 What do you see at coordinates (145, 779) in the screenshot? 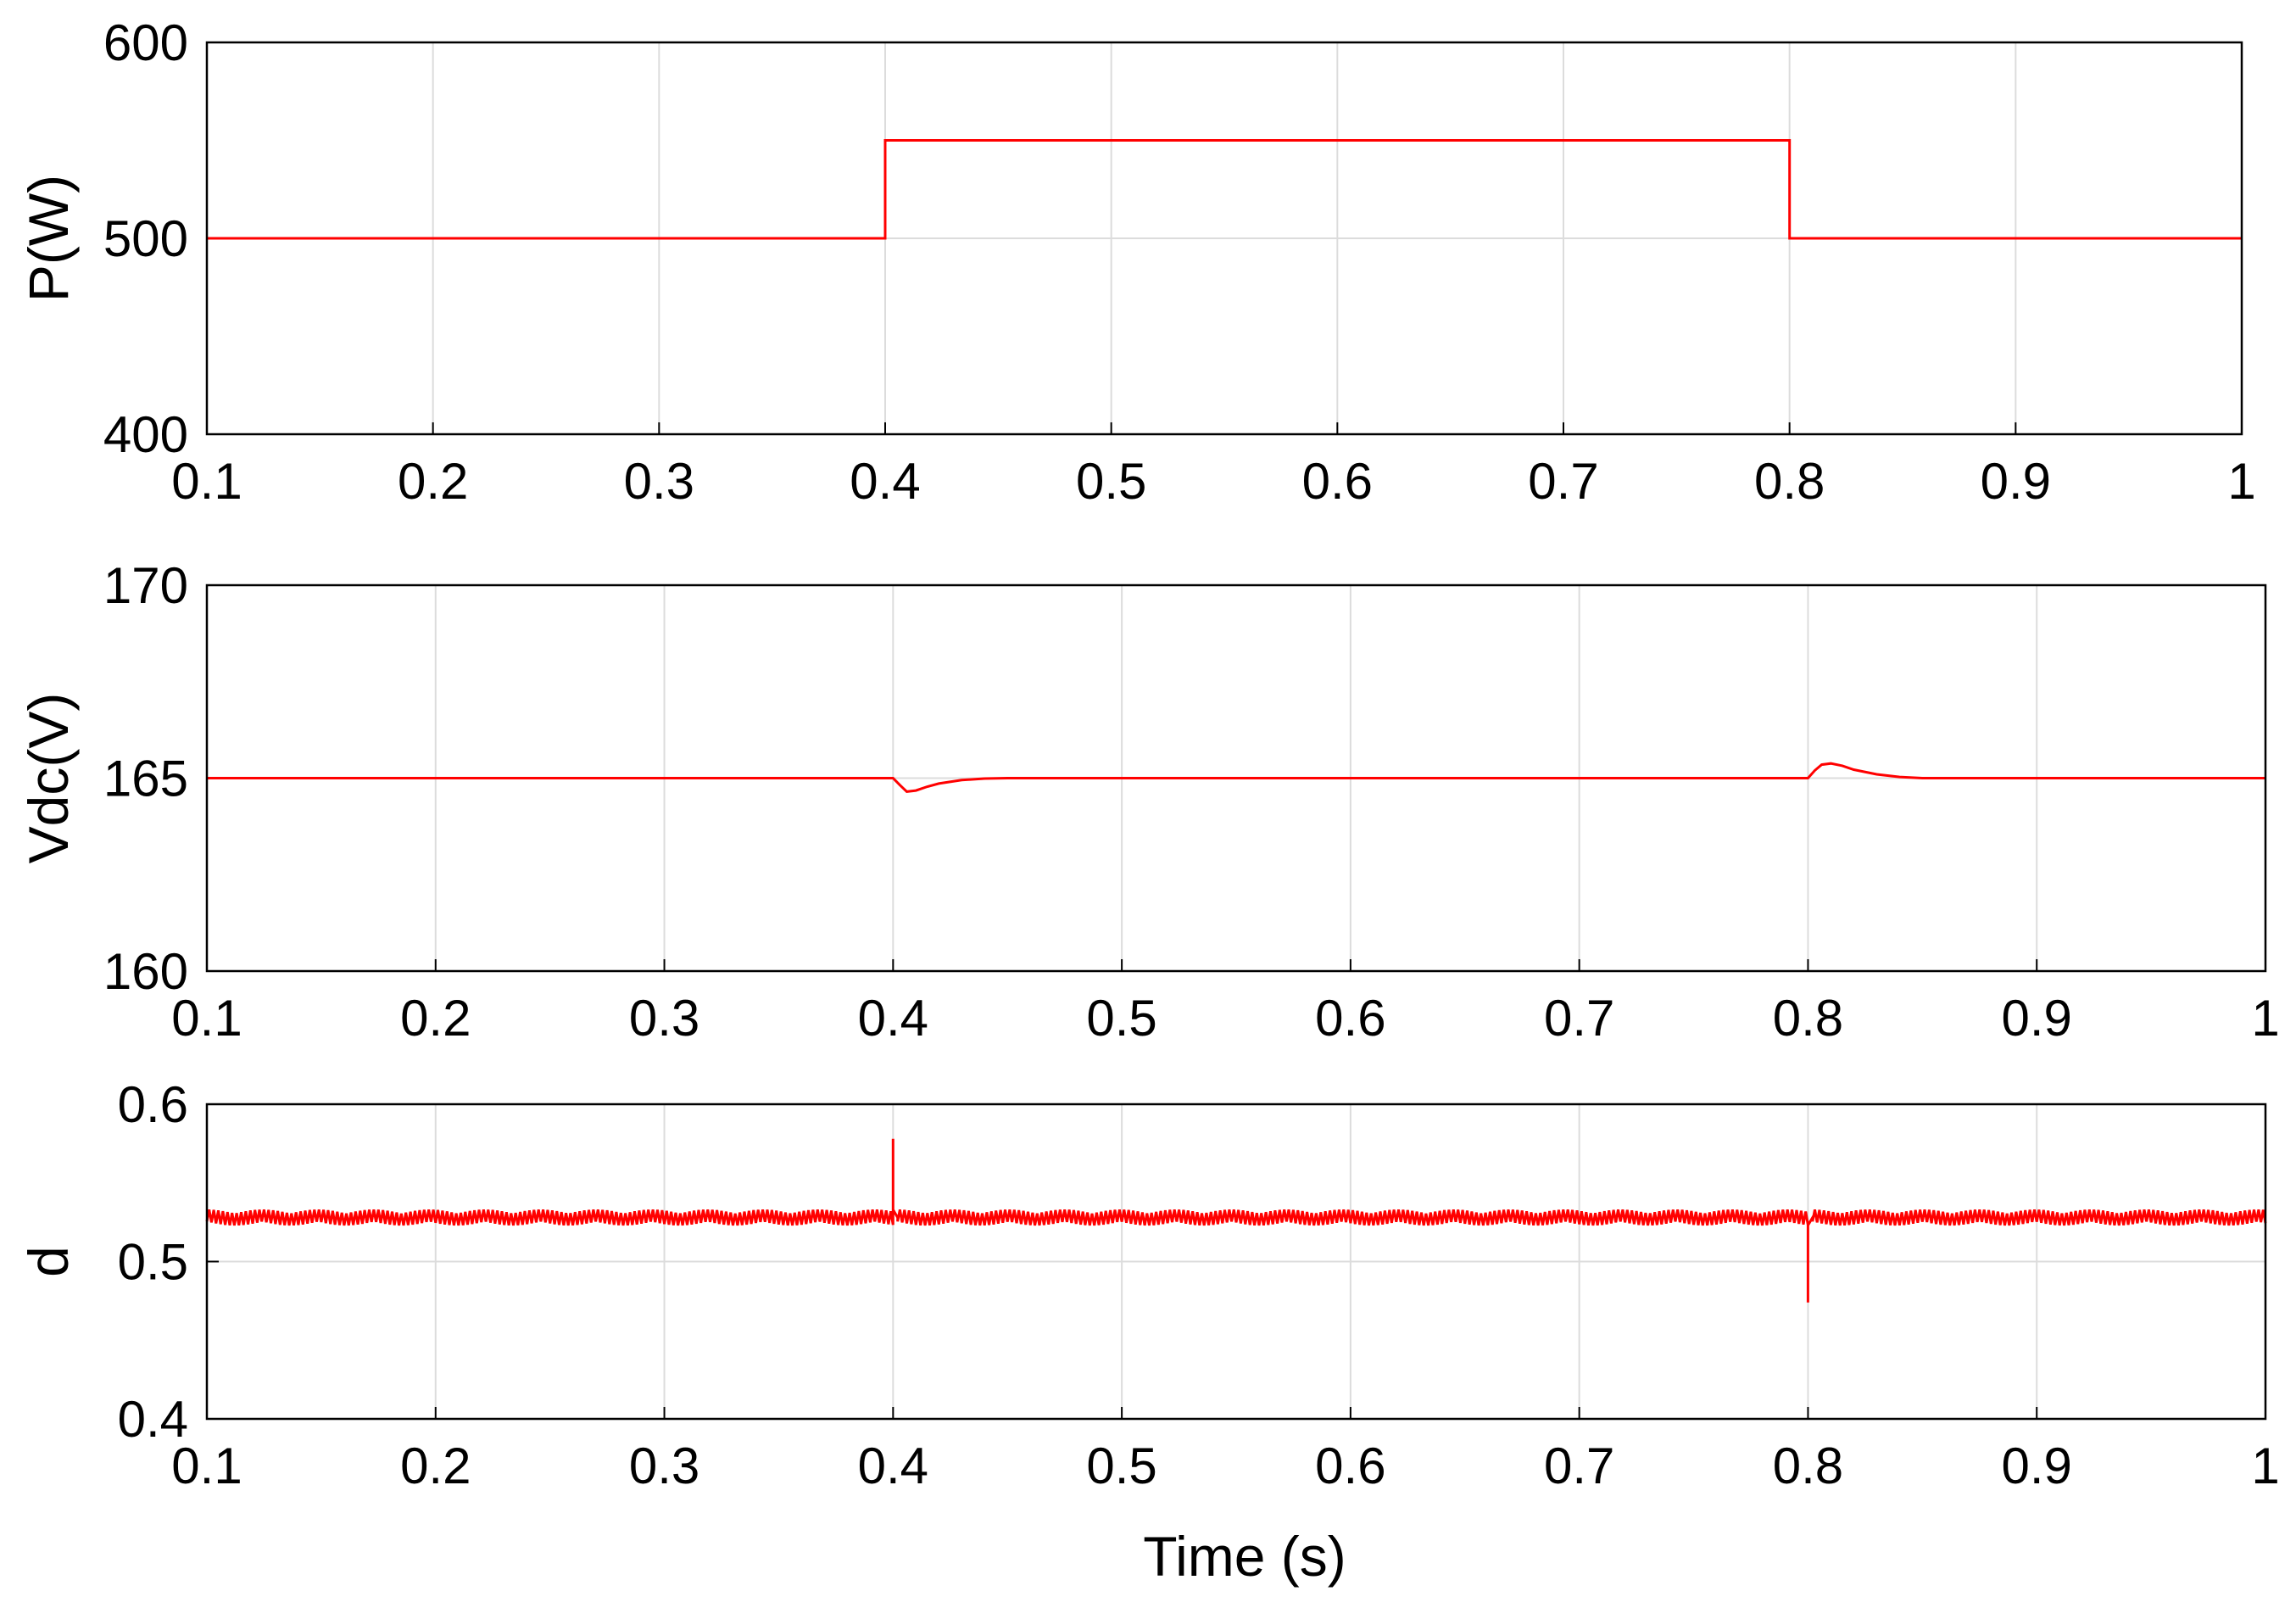
I see `y-tick-label: 165` at bounding box center [145, 779].